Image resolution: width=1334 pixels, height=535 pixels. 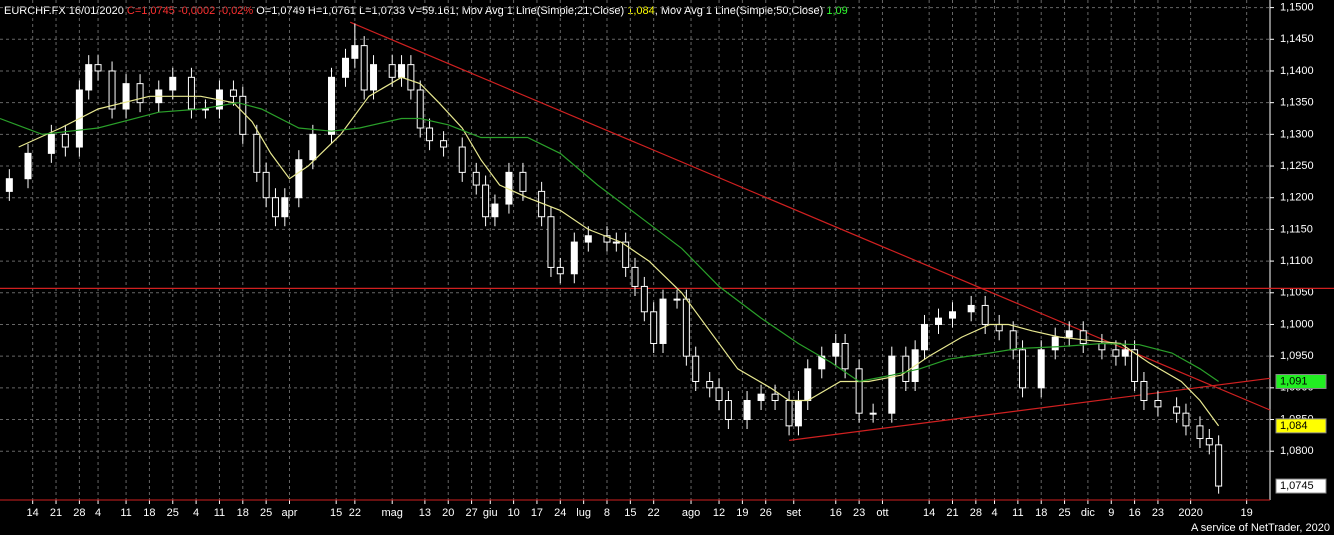 I want to click on y-tick-label: 1,1450, so click(x=1297, y=39).